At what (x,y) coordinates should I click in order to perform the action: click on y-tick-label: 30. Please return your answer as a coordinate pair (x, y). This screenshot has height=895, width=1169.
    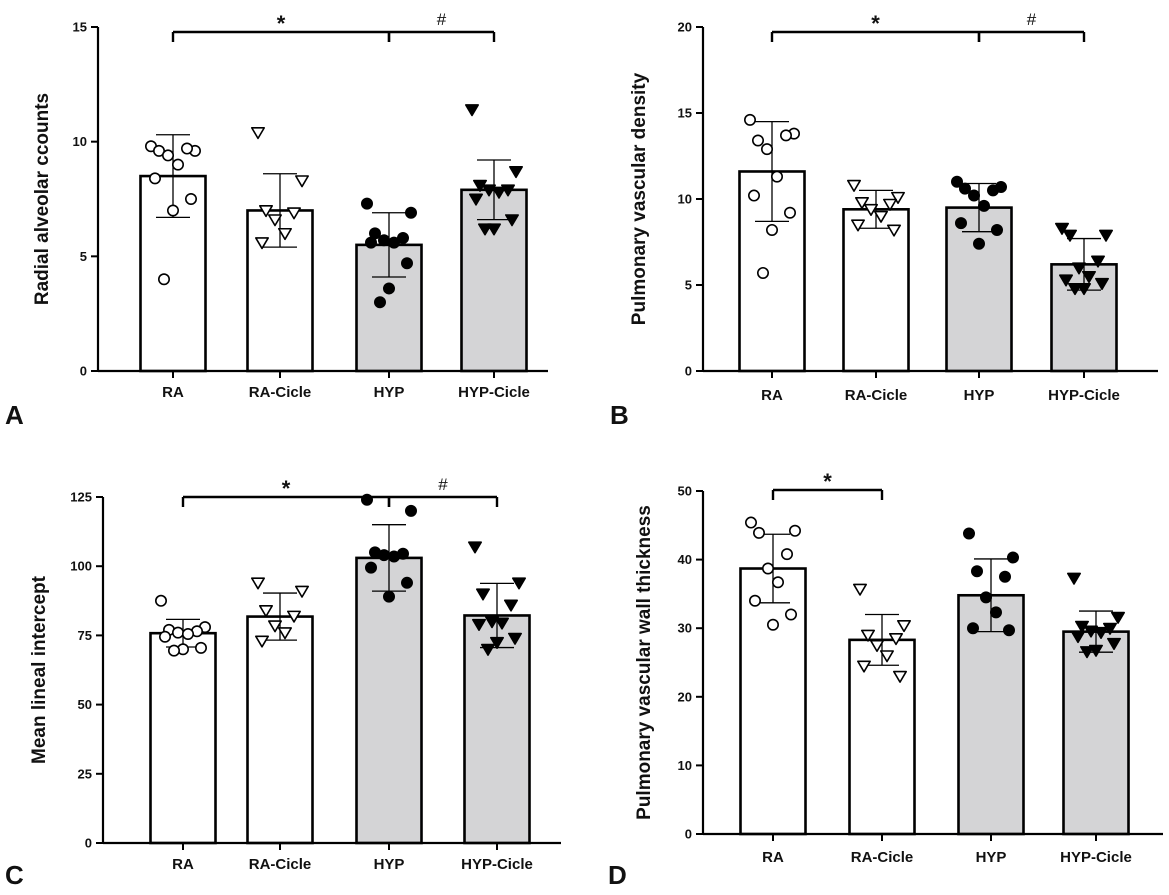
    Looking at the image, I should click on (685, 628).